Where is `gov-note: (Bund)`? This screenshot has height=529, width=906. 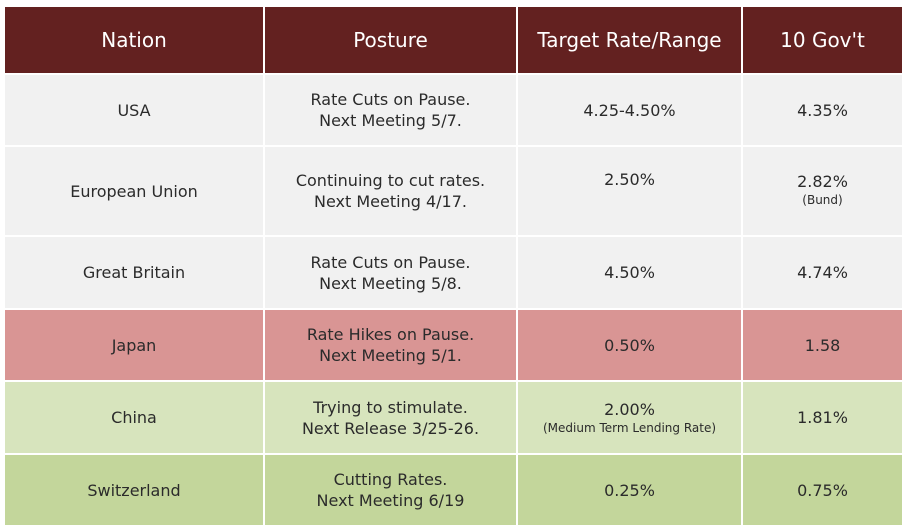 gov-note: (Bund) is located at coordinates (822, 200).